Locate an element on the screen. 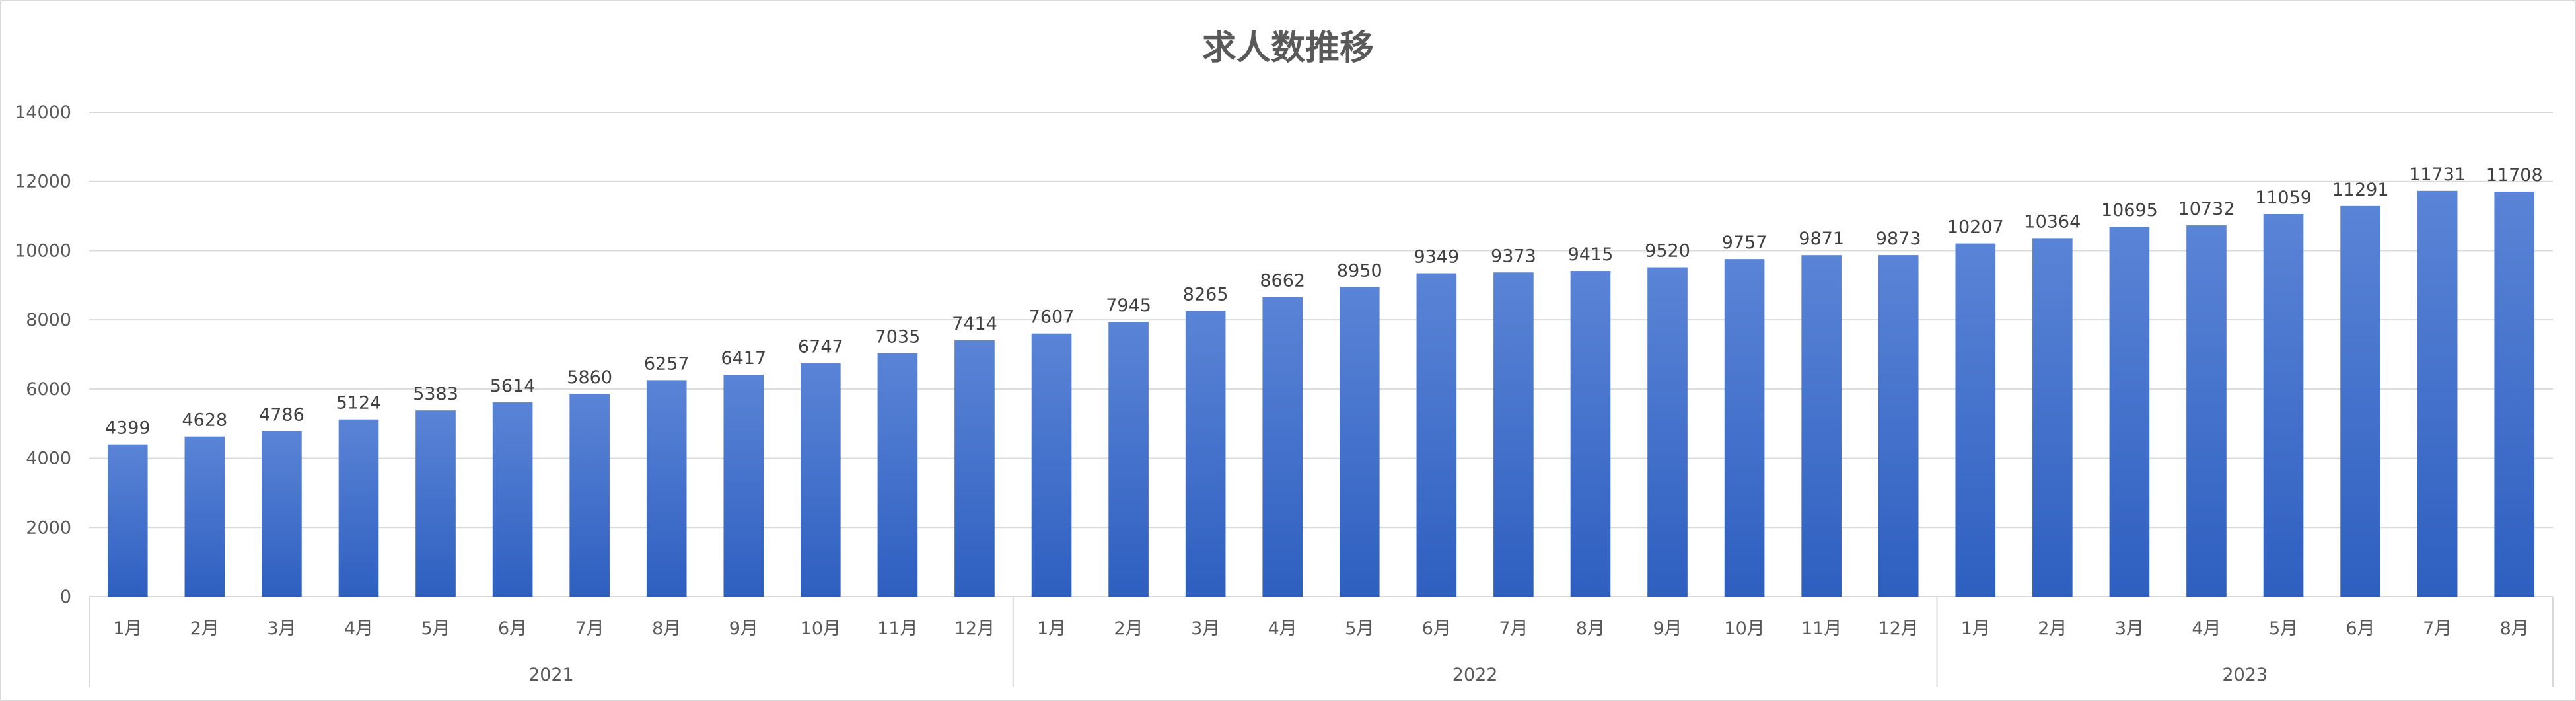 Image resolution: width=2576 pixels, height=701 pixels. y-tick-label: 8000 is located at coordinates (48, 320).